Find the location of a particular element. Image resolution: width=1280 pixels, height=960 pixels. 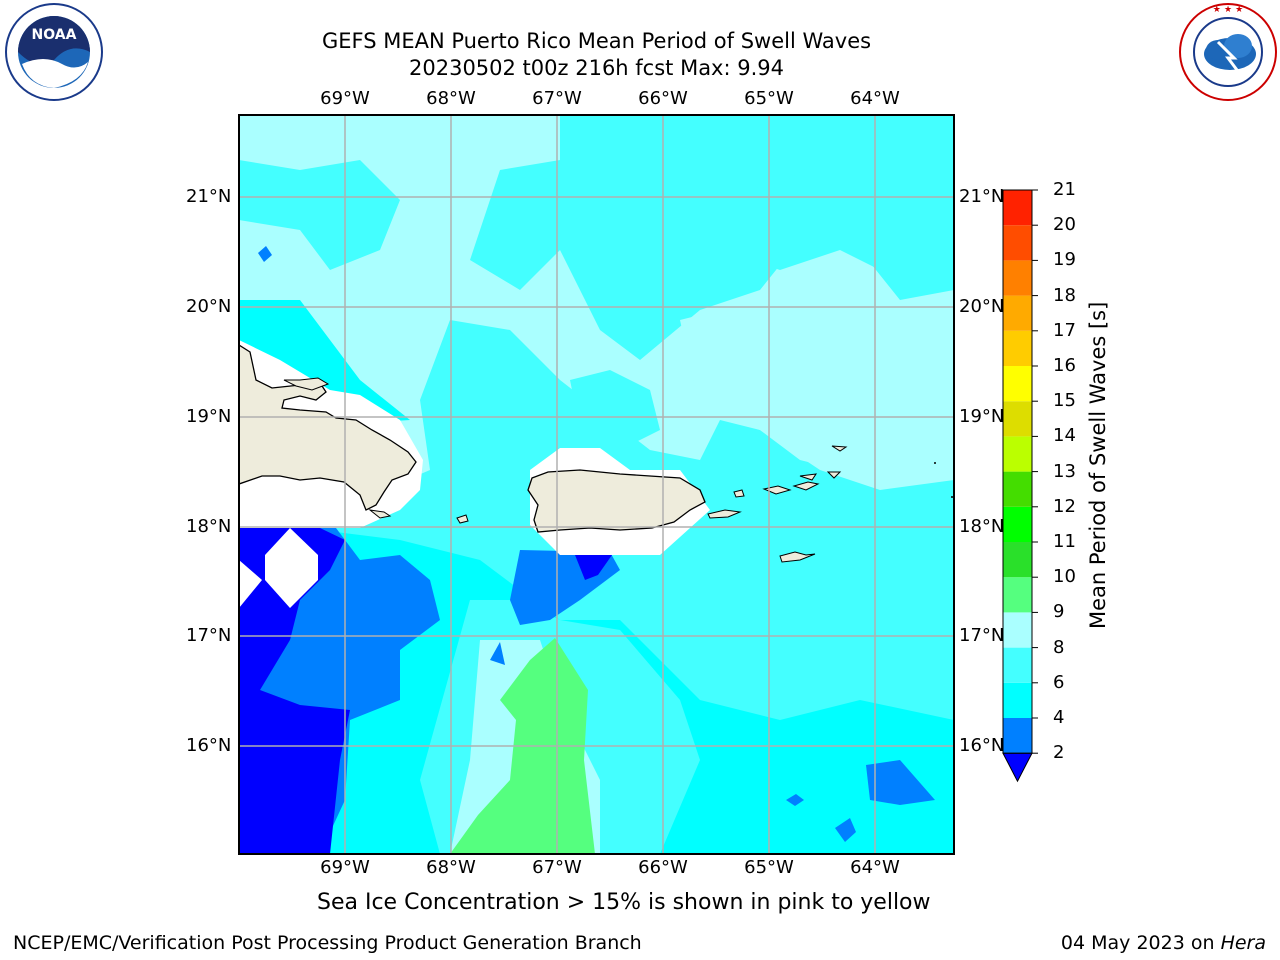

lat-label-left: 20°N is located at coordinates (209, 306).